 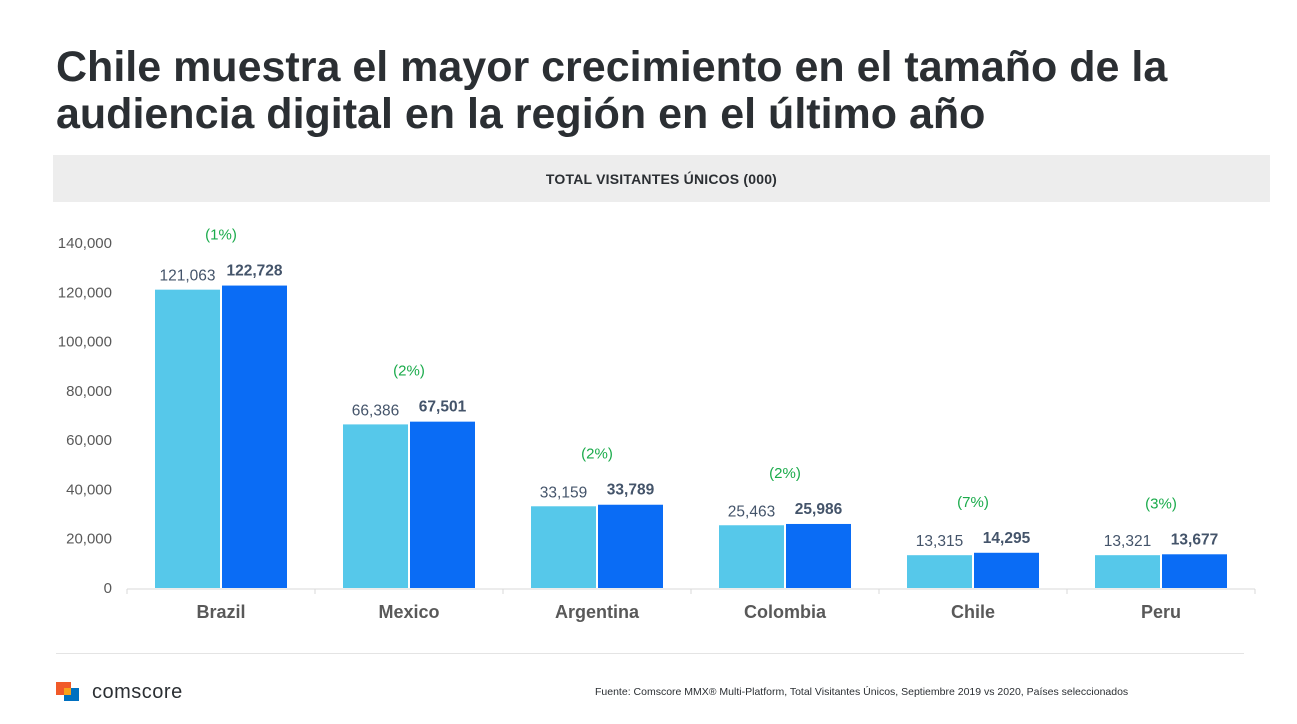 I want to click on data-label-series-2: 13,677, so click(x=1194, y=539).